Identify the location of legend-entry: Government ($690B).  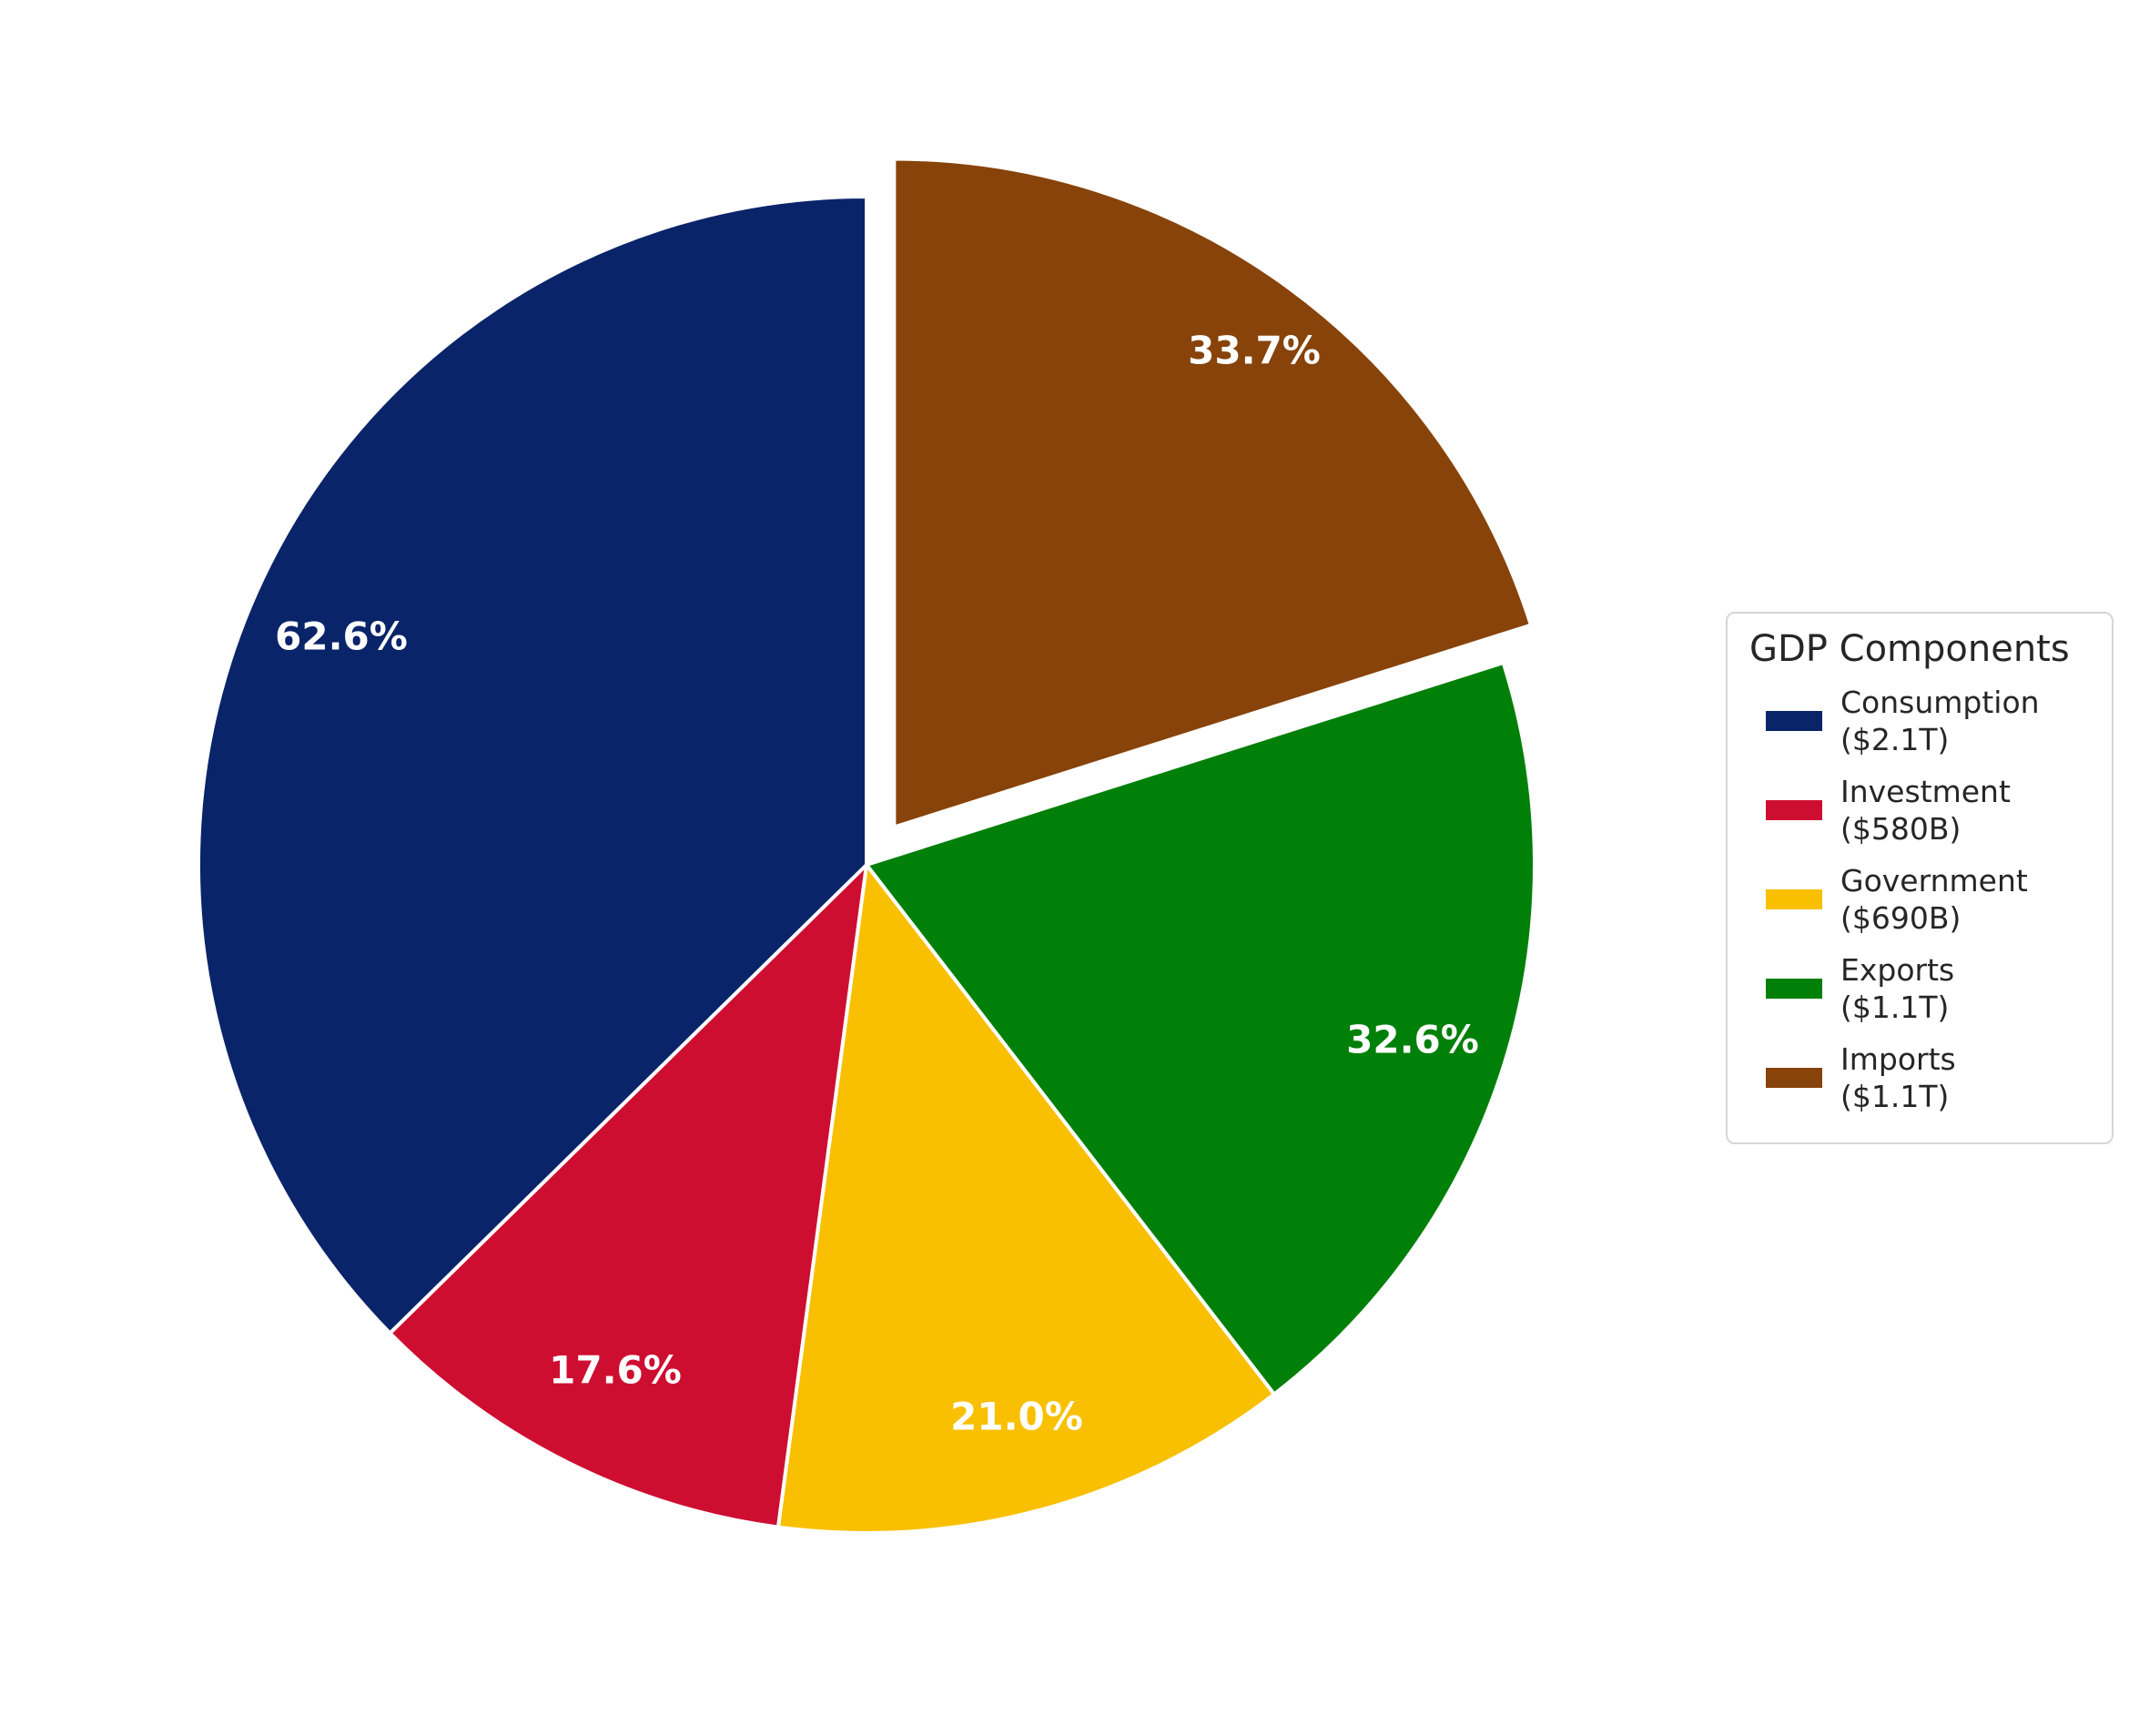
(1919, 900).